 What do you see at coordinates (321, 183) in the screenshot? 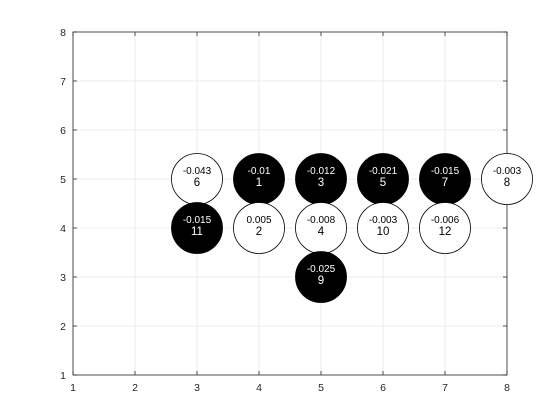
I see `stone-move-number: 3` at bounding box center [321, 183].